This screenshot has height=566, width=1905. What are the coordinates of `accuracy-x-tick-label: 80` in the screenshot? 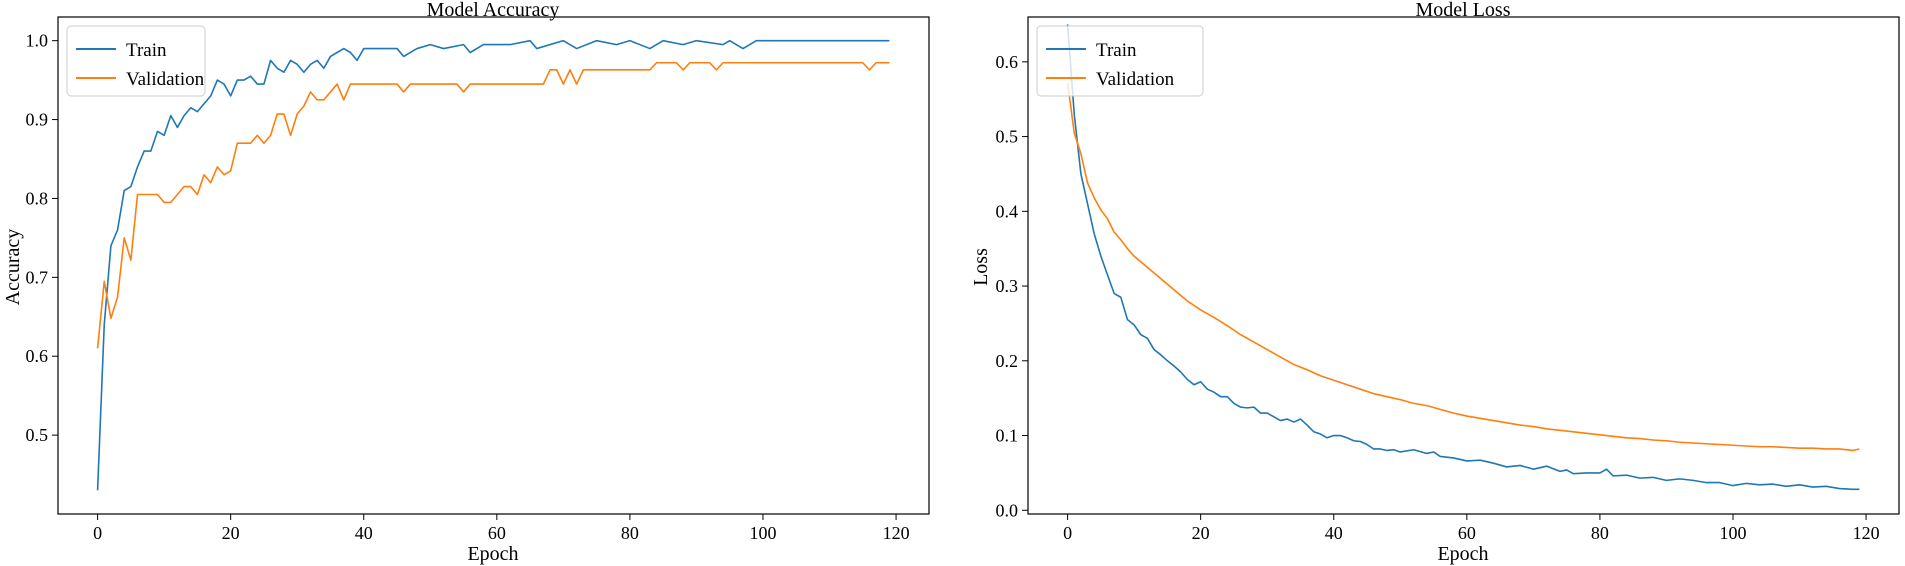 It's located at (630, 533).